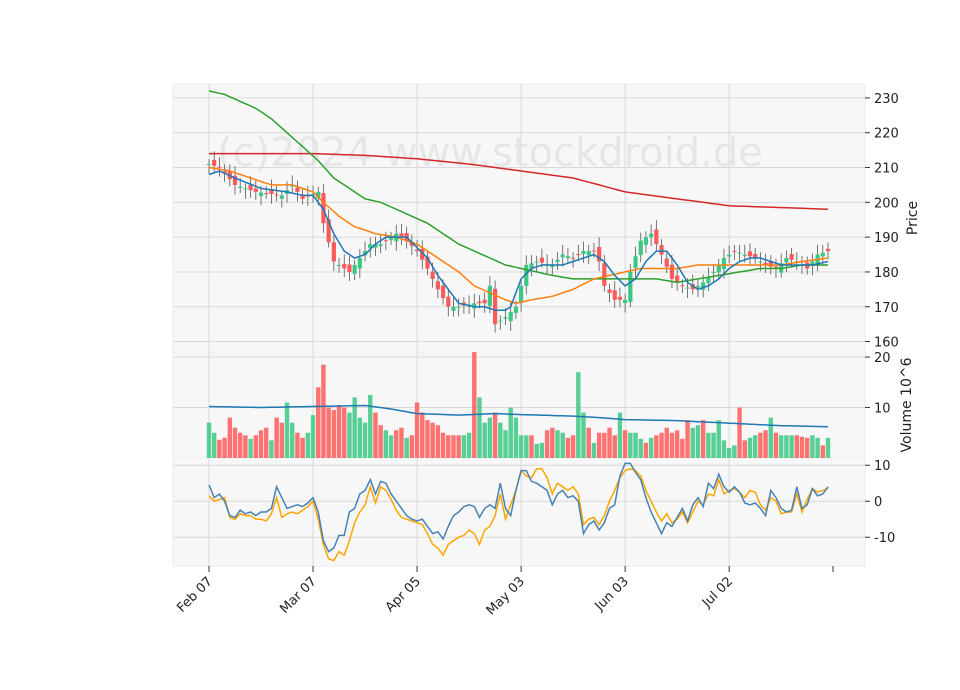 This screenshot has width=960, height=690. Describe the element at coordinates (886, 169) in the screenshot. I see `price-tick-label: 210` at that location.